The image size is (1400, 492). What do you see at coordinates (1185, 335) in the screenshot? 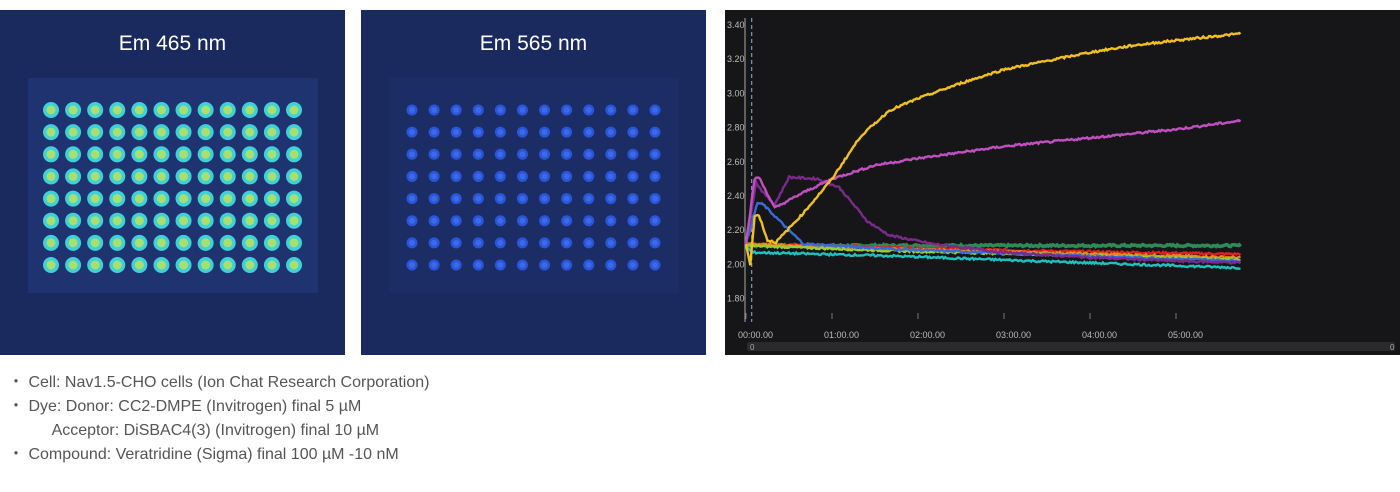
I see `x-tick-label: 05:00.00` at bounding box center [1185, 335].